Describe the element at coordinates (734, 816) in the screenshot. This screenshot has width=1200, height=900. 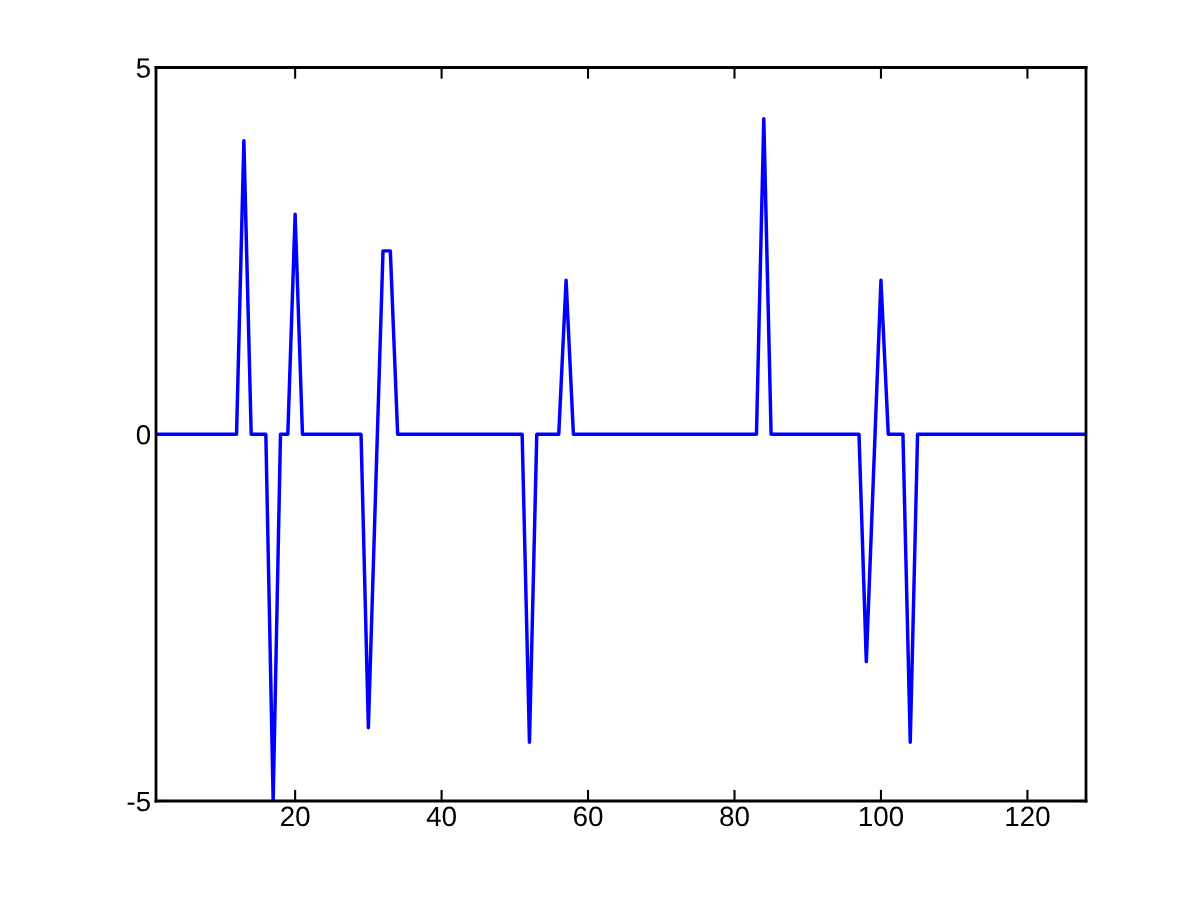
I see `x-tick-label: 80` at that location.